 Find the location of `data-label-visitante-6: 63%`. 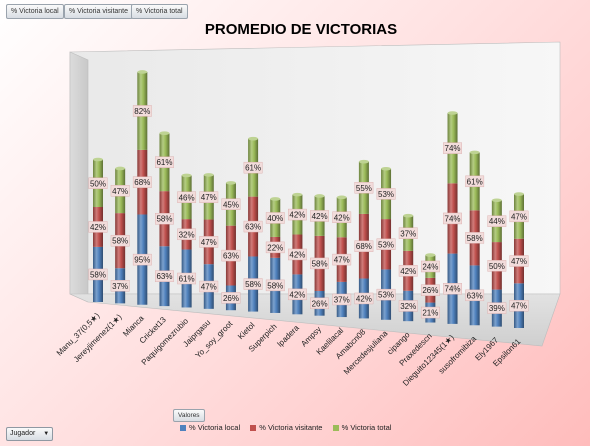

data-label-visitante-6: 63% is located at coordinates (231, 256).